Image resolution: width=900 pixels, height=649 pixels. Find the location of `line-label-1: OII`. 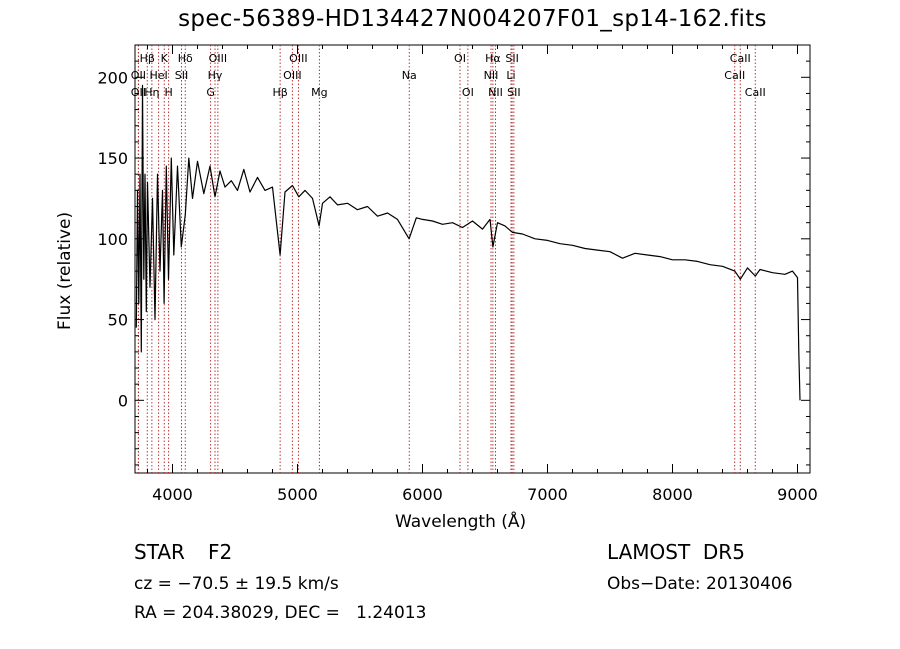

line-label-1: OII is located at coordinates (138, 75).